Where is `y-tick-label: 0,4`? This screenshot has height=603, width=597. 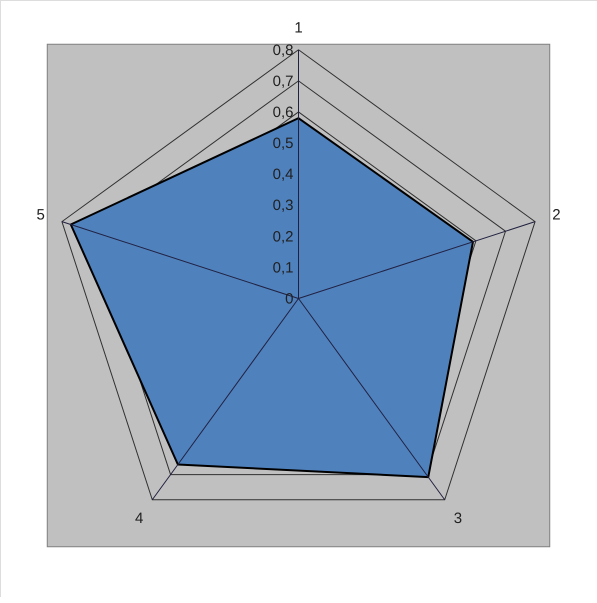
y-tick-label: 0,4 is located at coordinates (283, 175).